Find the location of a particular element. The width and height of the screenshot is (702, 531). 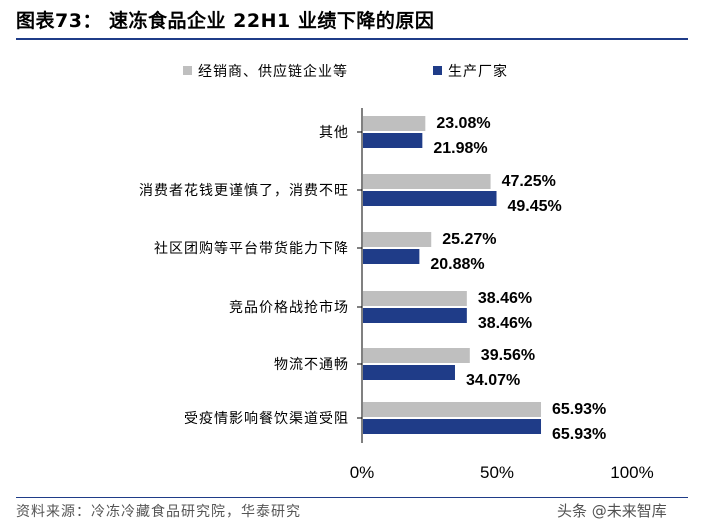

value-label: 47.25% is located at coordinates (529, 181).